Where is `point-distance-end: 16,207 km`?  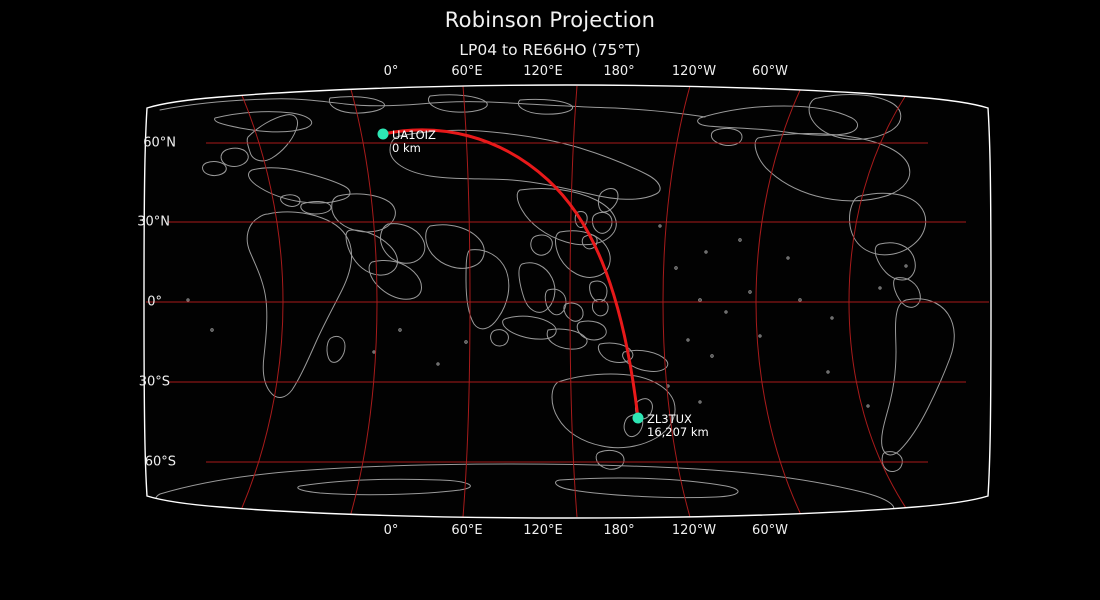
point-distance-end: 16,207 km is located at coordinates (678, 432).